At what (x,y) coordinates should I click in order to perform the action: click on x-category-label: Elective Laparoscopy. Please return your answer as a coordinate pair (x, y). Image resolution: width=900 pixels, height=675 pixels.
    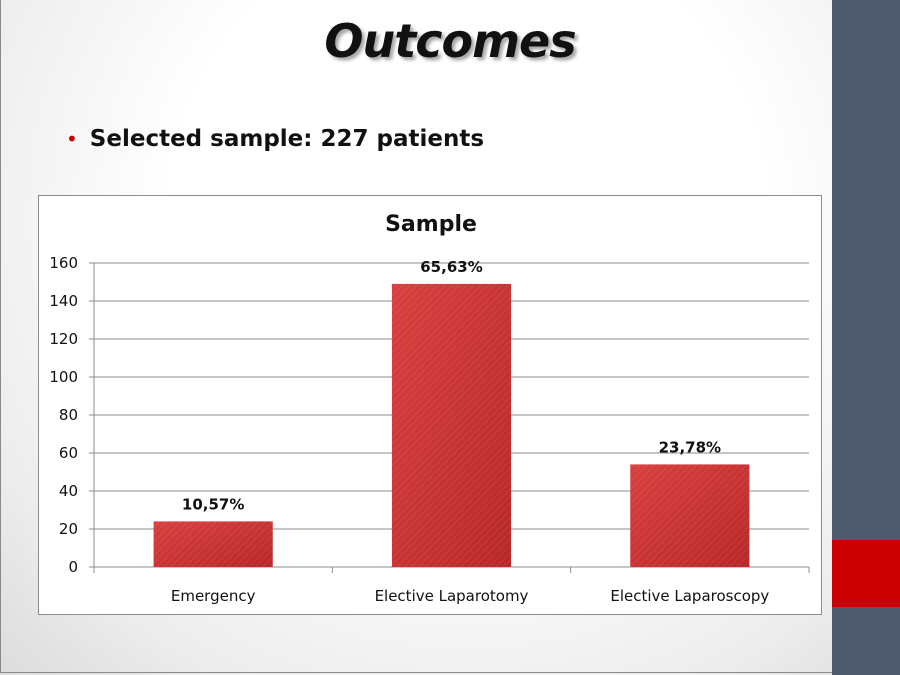
    Looking at the image, I should click on (689, 596).